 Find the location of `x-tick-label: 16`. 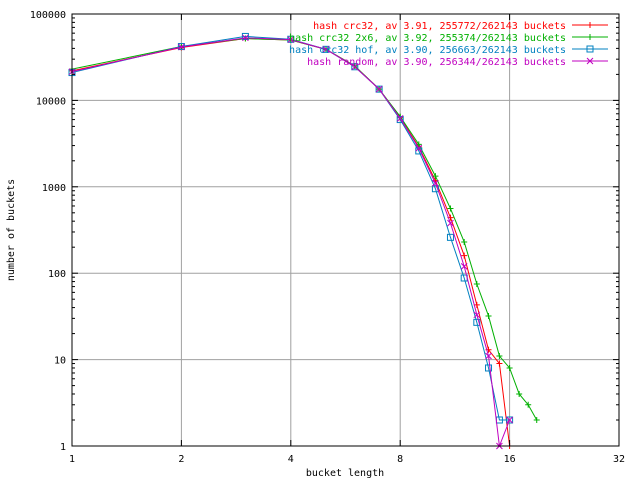

x-tick-label: 16 is located at coordinates (510, 459).